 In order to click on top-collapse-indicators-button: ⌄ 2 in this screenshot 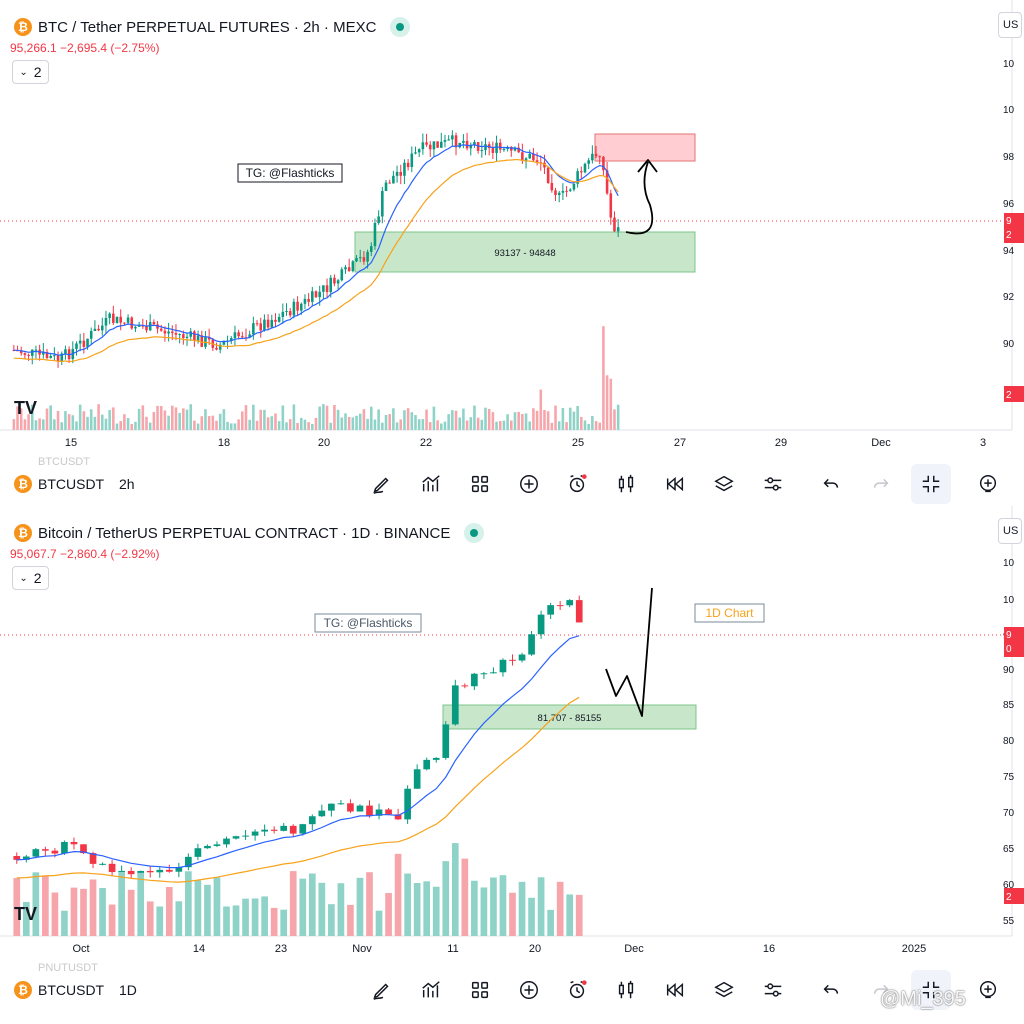, I will do `click(30, 72)`.